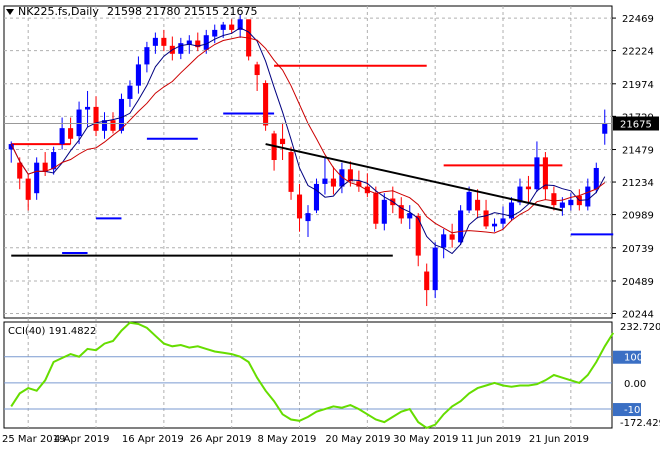  Describe the element at coordinates (33, 439) in the screenshot. I see `date-tick-label: 25 Mar 2019` at that location.